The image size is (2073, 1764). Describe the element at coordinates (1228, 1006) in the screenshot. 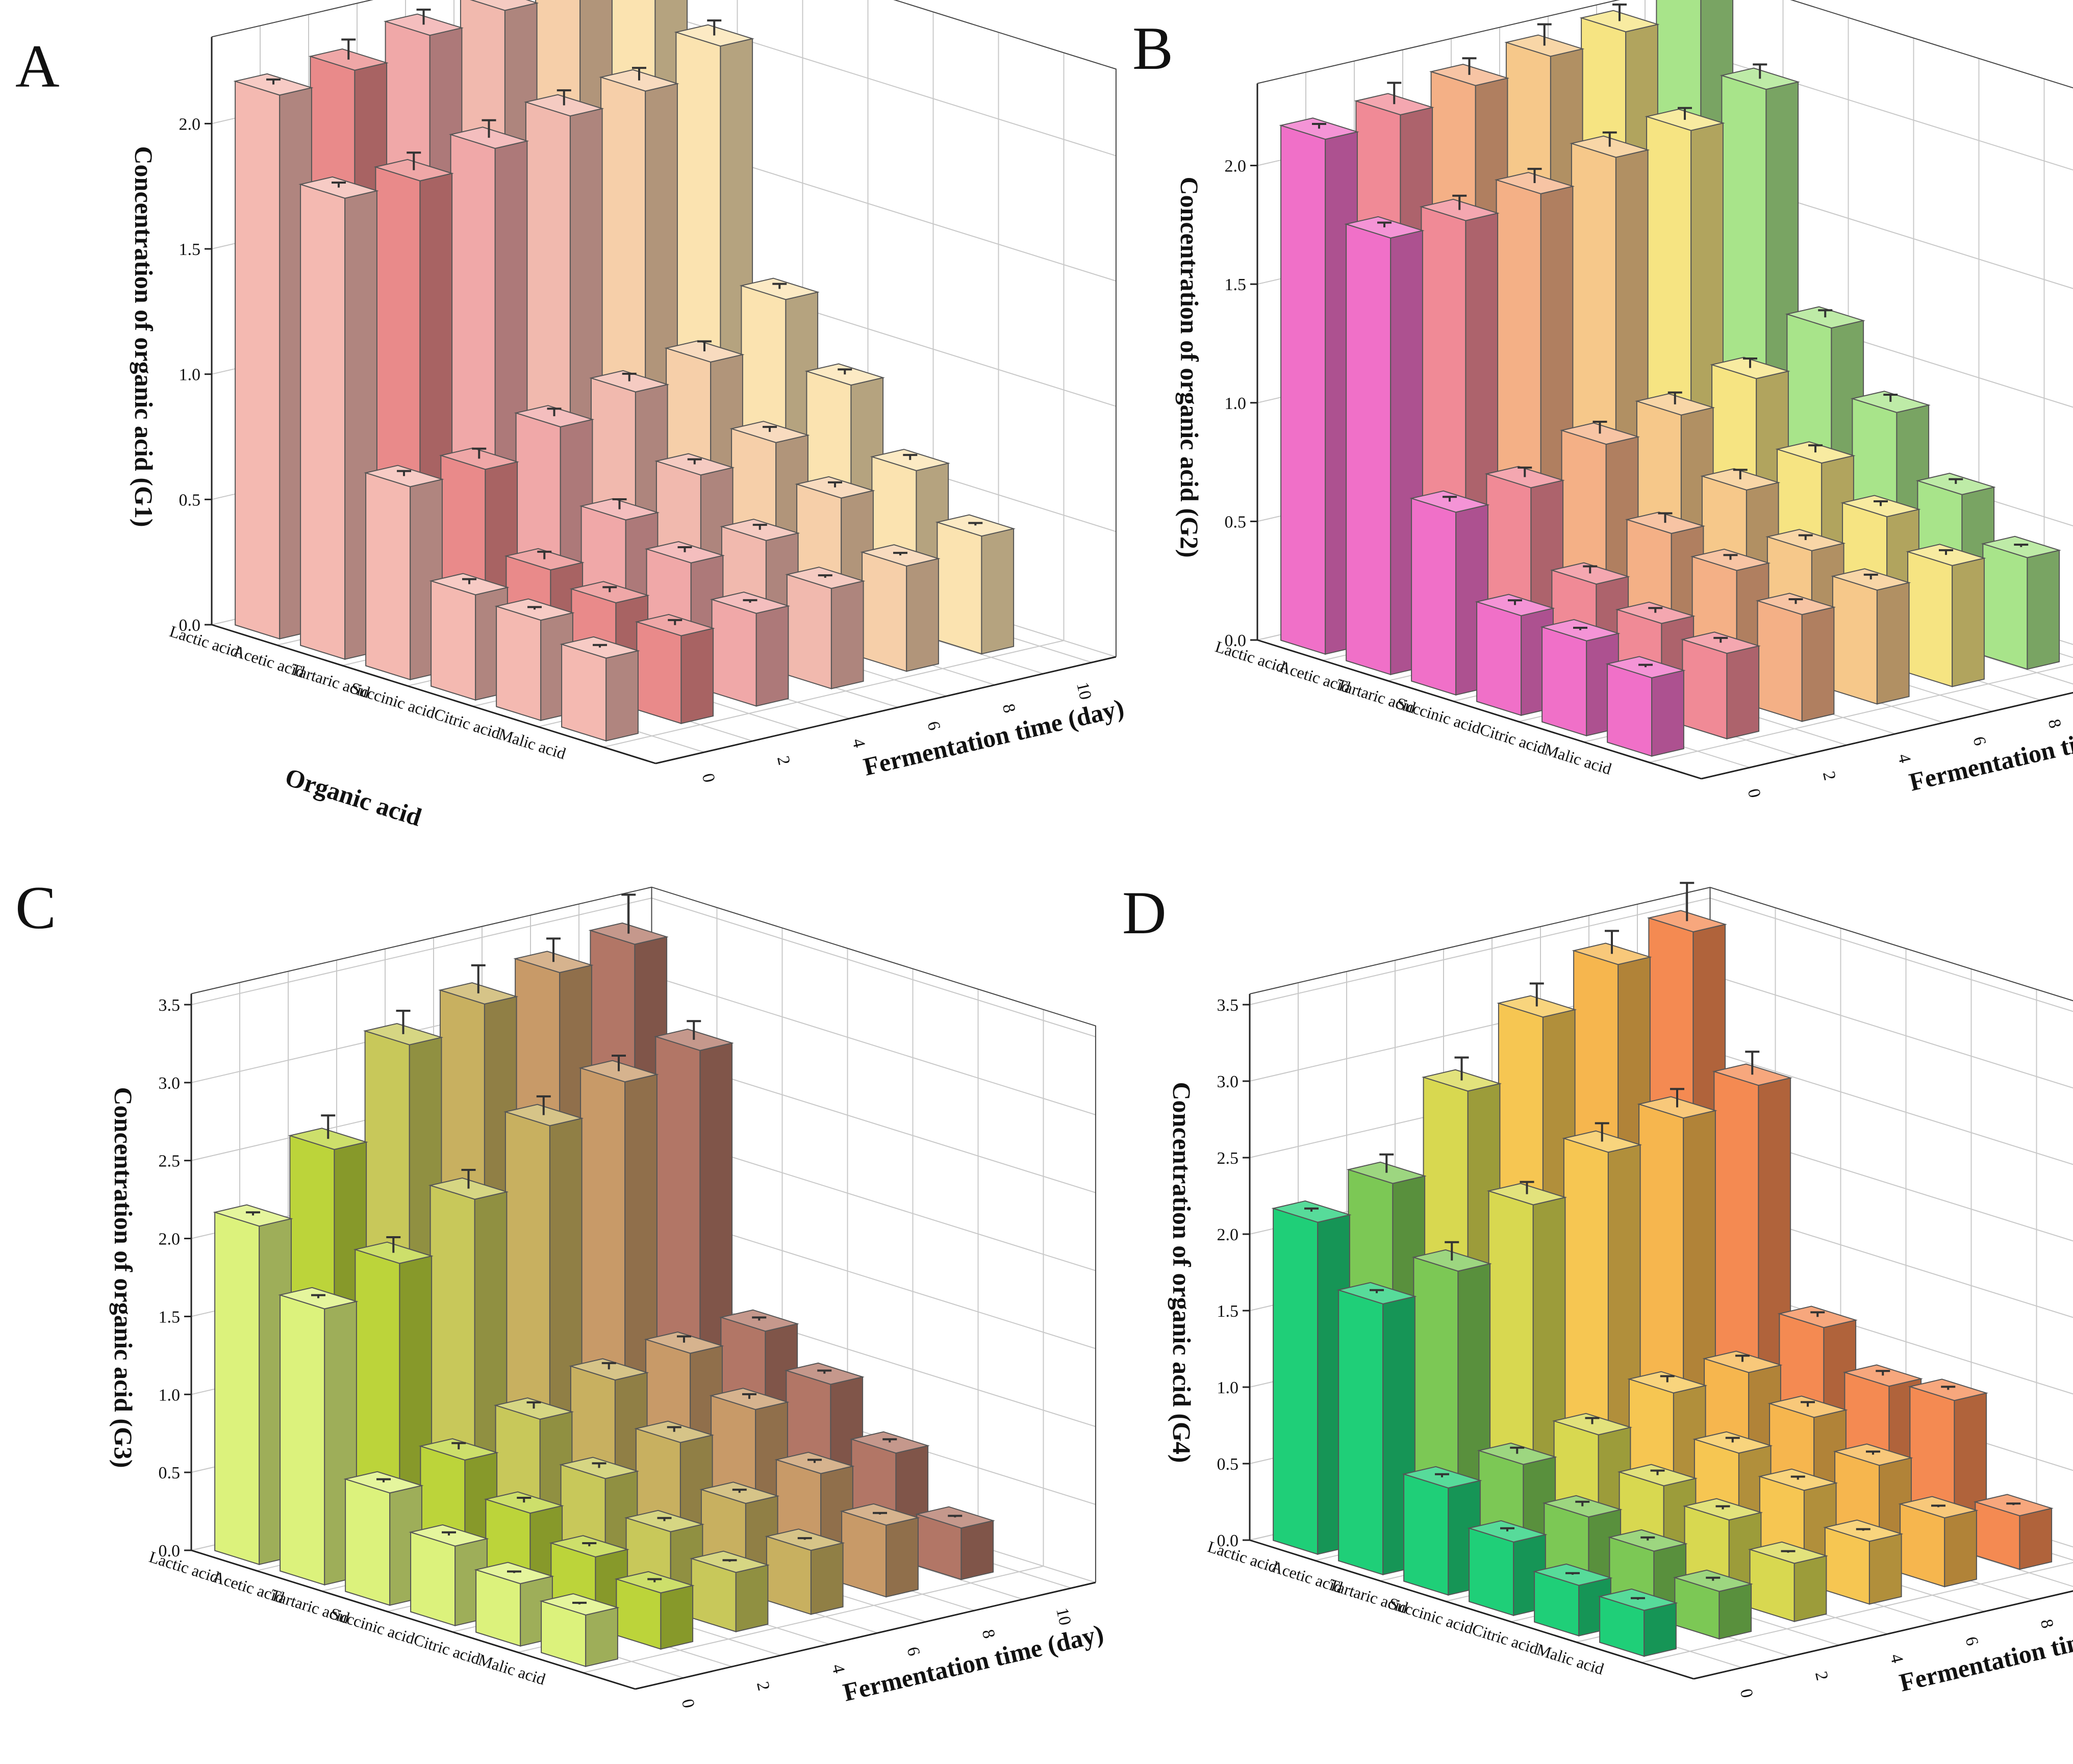

I see `z-tick-label: 3.5` at that location.